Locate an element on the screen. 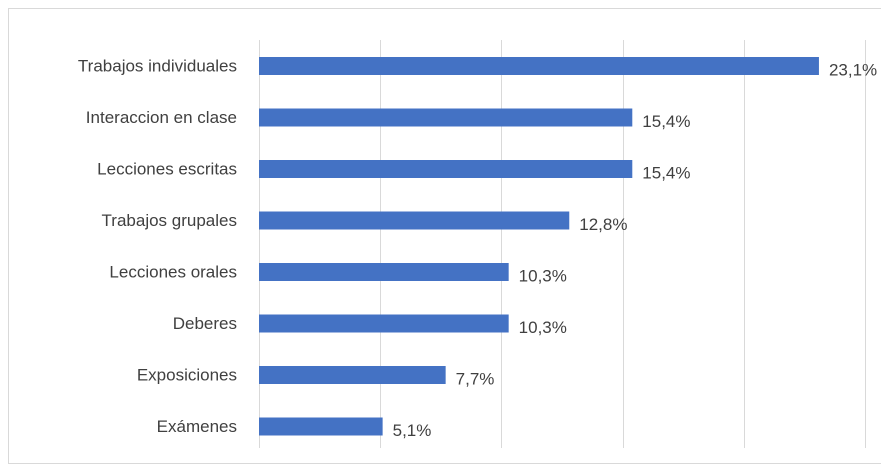 Image resolution: width=881 pixels, height=468 pixels. category-label: Lecciones orales is located at coordinates (173, 272).